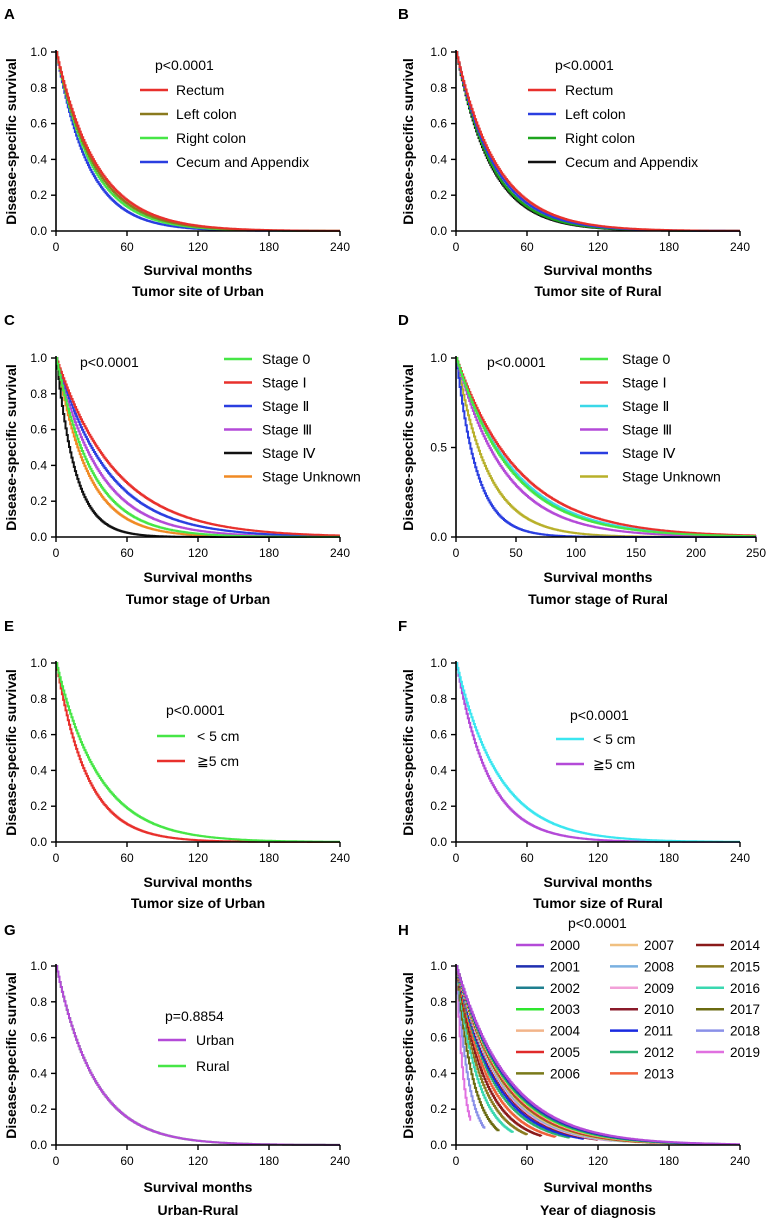 Image resolution: width=767 pixels, height=1232 pixels. Describe the element at coordinates (198, 903) in the screenshot. I see `panel-subtitle: Tumor size of Urban` at that location.